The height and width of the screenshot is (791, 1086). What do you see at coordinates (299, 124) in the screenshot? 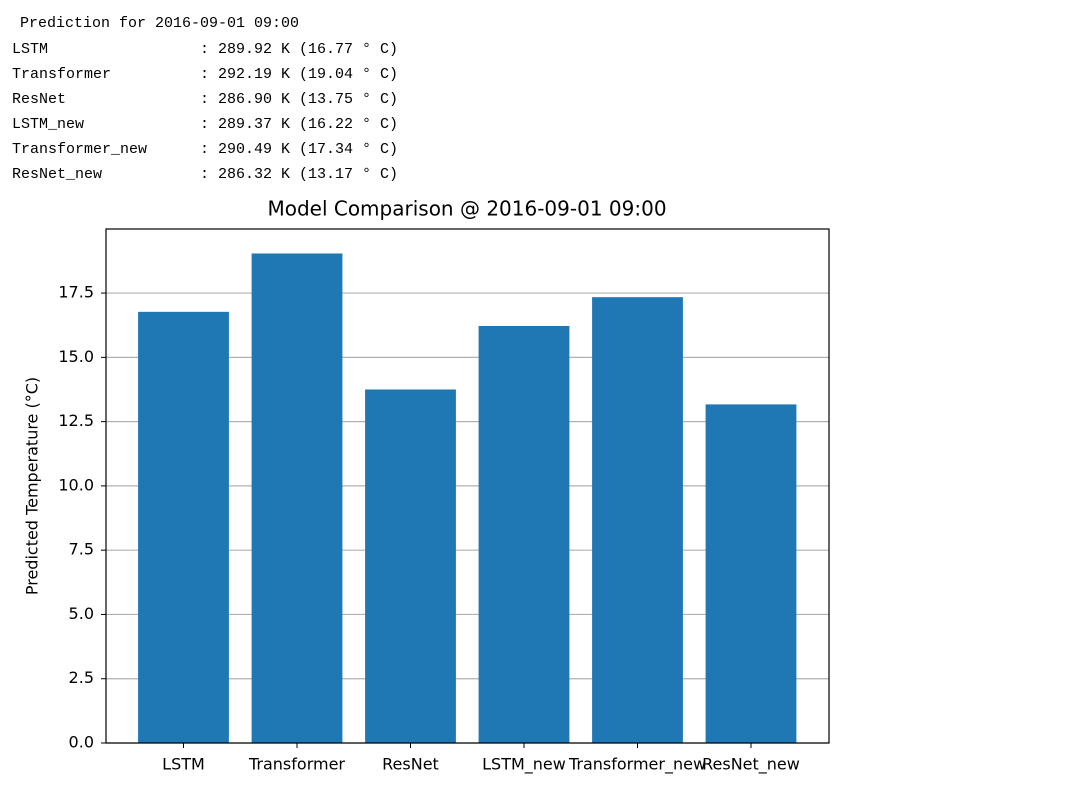
I see `console-value: : 289.37 K (16.22 ° C)` at bounding box center [299, 124].